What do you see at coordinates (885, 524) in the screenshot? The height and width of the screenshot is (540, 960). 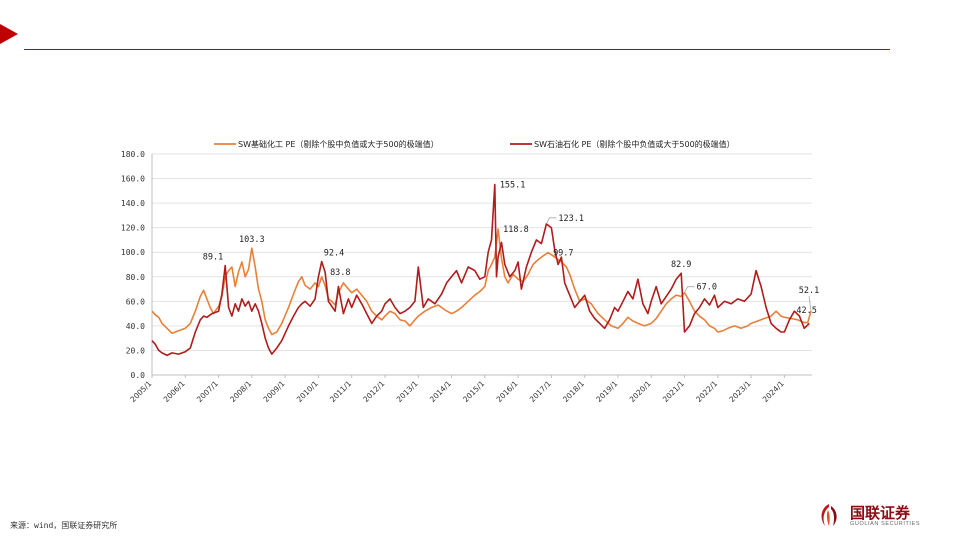 I see `brand-subtitle: GUOLIAN SECURITIES` at bounding box center [885, 524].